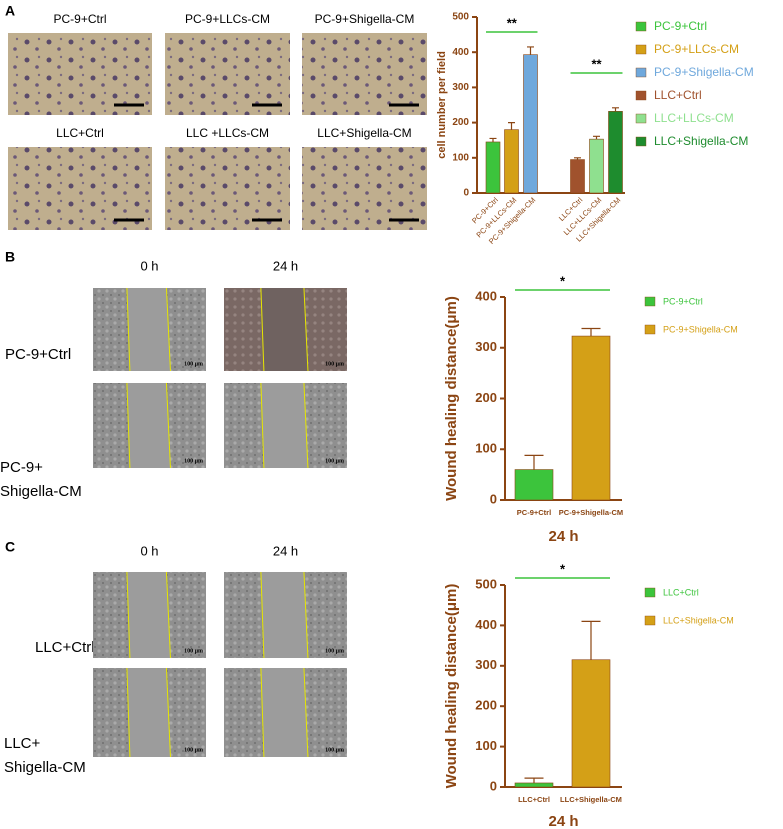 This screenshot has height=829, width=783. Describe the element at coordinates (365, 19) in the screenshot. I see `image-caption: PC-9+Shigella-CM` at that location.